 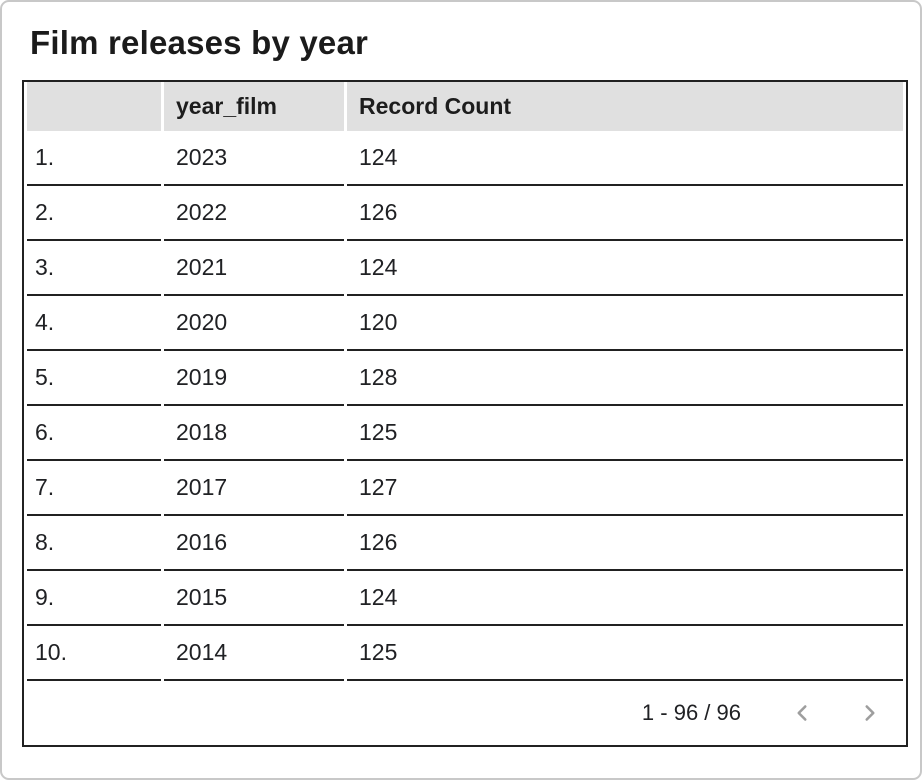 I want to click on column-header-record-count: Record Count, so click(x=625, y=106).